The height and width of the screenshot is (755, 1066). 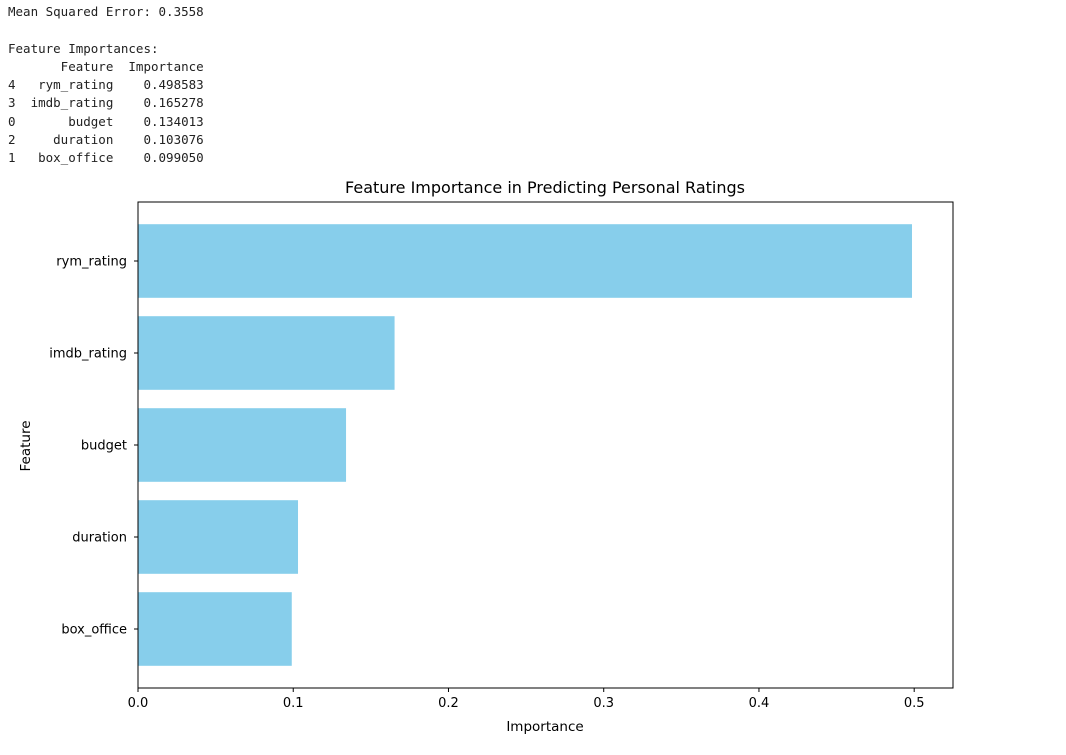 I want to click on x-tick-label: 0.4, so click(x=759, y=703).